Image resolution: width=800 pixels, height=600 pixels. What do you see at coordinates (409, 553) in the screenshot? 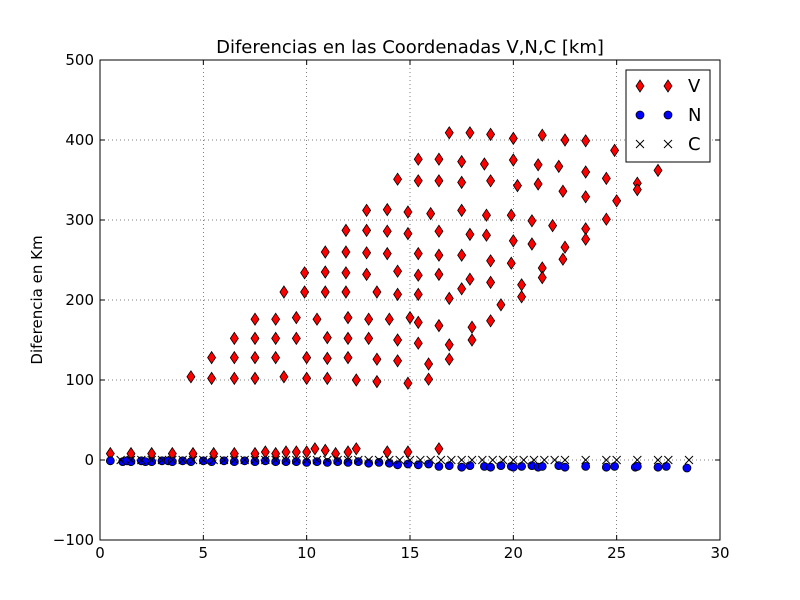
I see `x-tick-label: 15` at bounding box center [409, 553].